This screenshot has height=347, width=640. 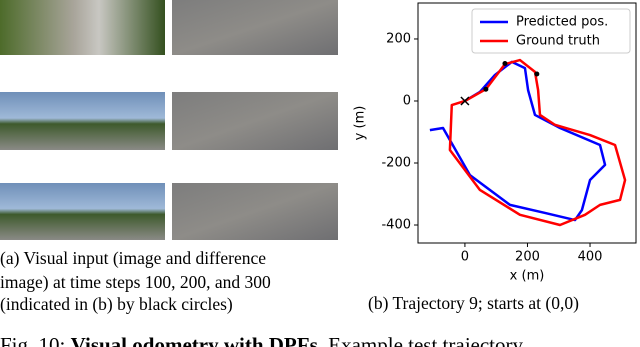 I want to click on legend-label: Predicted pos., so click(x=562, y=22).